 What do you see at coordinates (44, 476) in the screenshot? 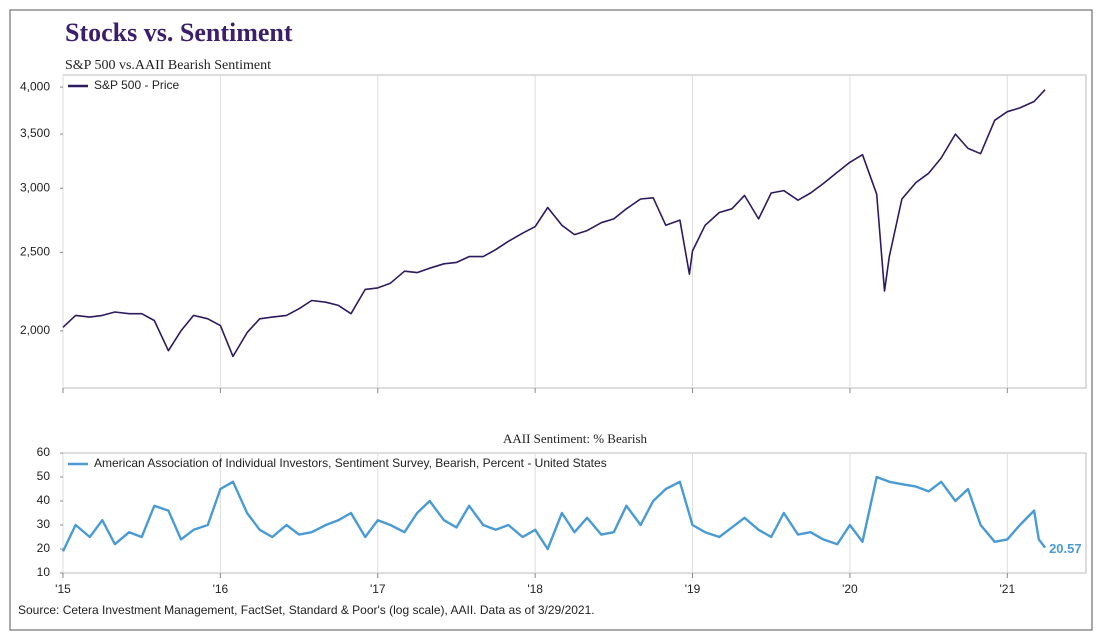
I see `y-tick-label: 50` at bounding box center [44, 476].